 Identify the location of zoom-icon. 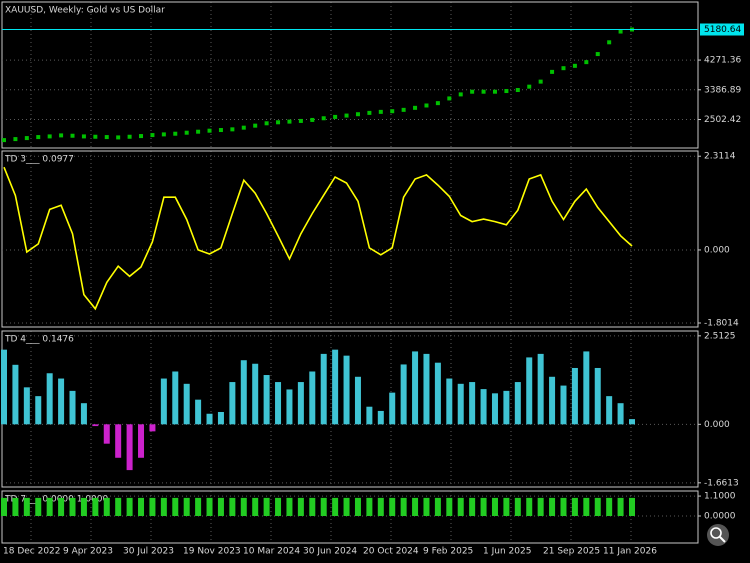
(716, 533).